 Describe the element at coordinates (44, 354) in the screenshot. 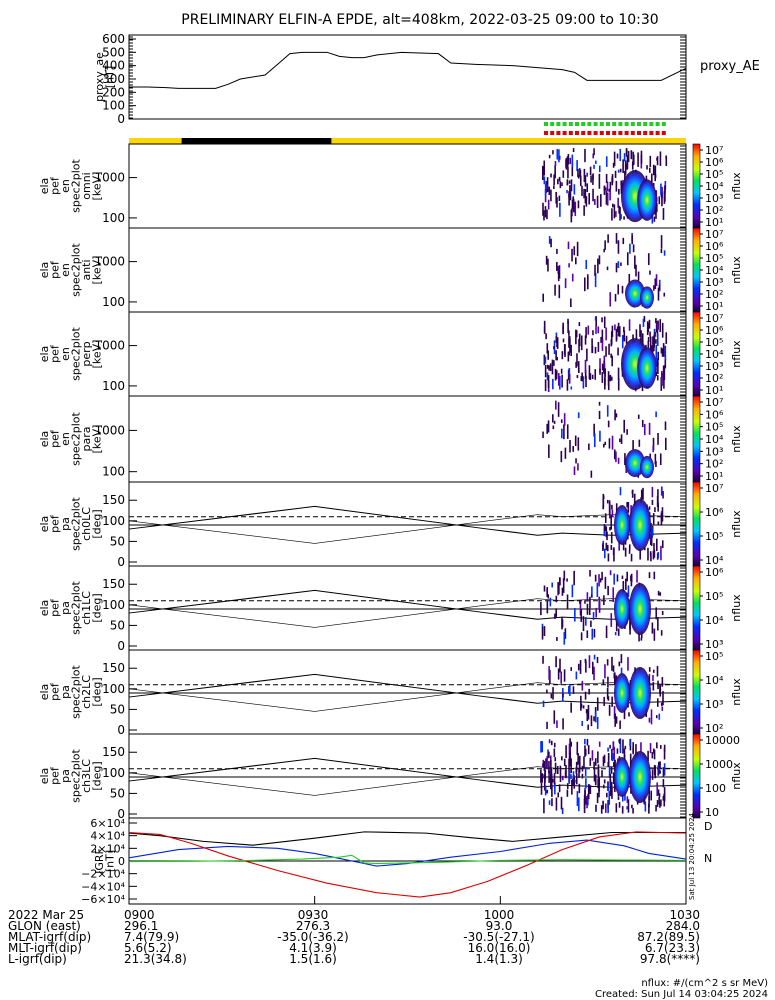

I see `perp-ylabel: ela` at that location.